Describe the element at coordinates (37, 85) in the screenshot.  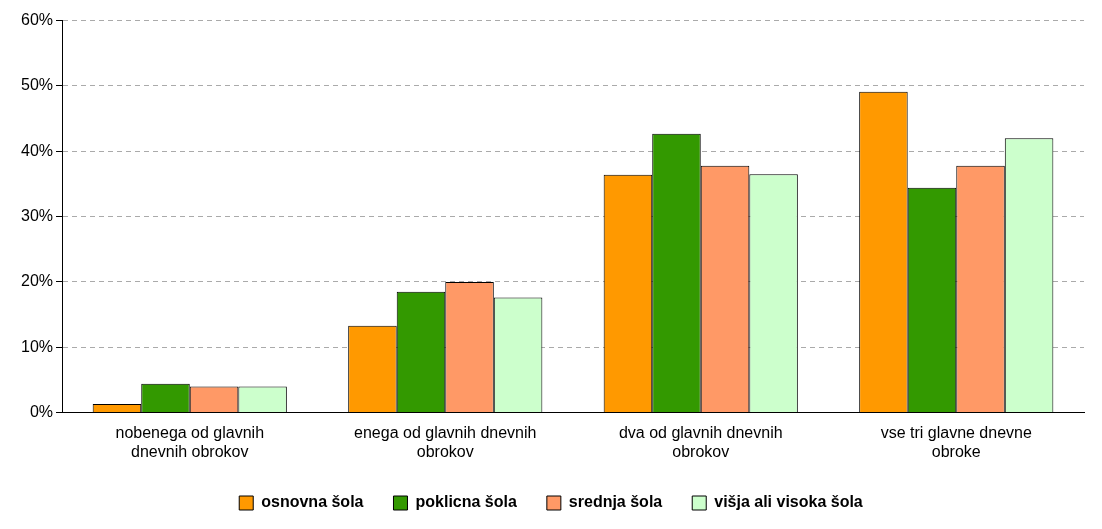
I see `y-tick-label: 50%` at that location.